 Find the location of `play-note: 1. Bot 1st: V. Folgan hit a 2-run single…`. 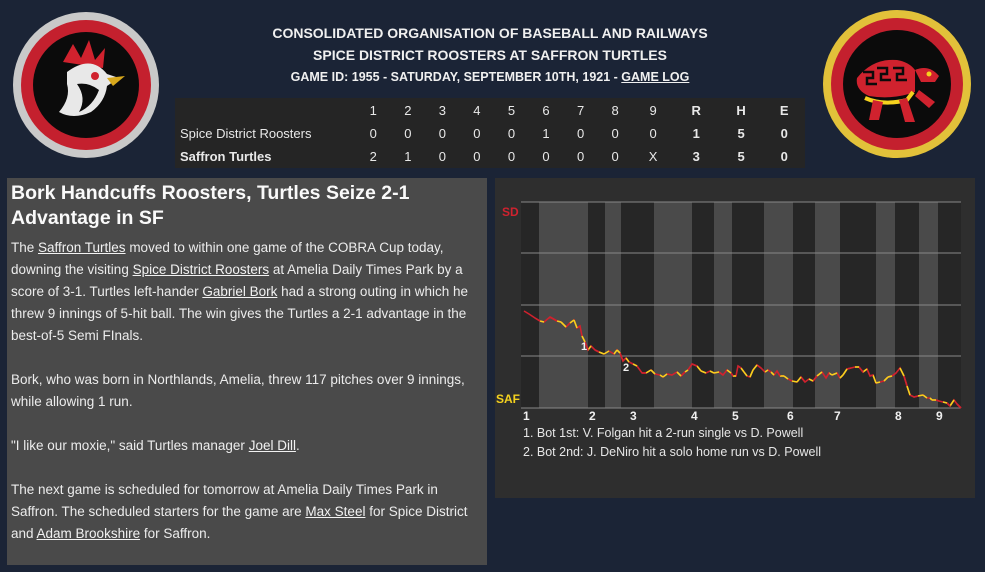

play-note: 1. Bot 1st: V. Folgan hit a 2-run single… is located at coordinates (663, 433).